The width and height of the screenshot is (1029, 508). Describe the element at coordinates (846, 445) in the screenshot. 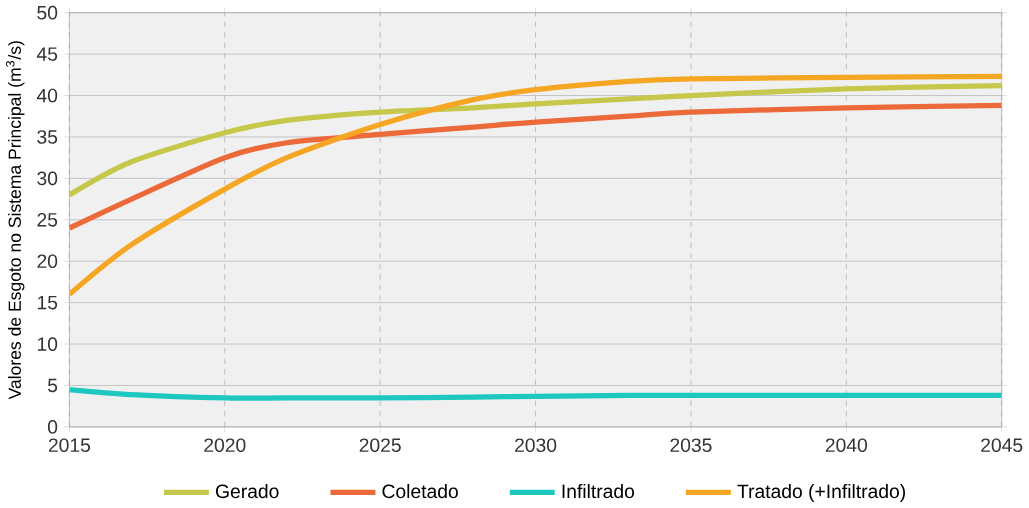

I see `x-tick-label: 2040` at that location.